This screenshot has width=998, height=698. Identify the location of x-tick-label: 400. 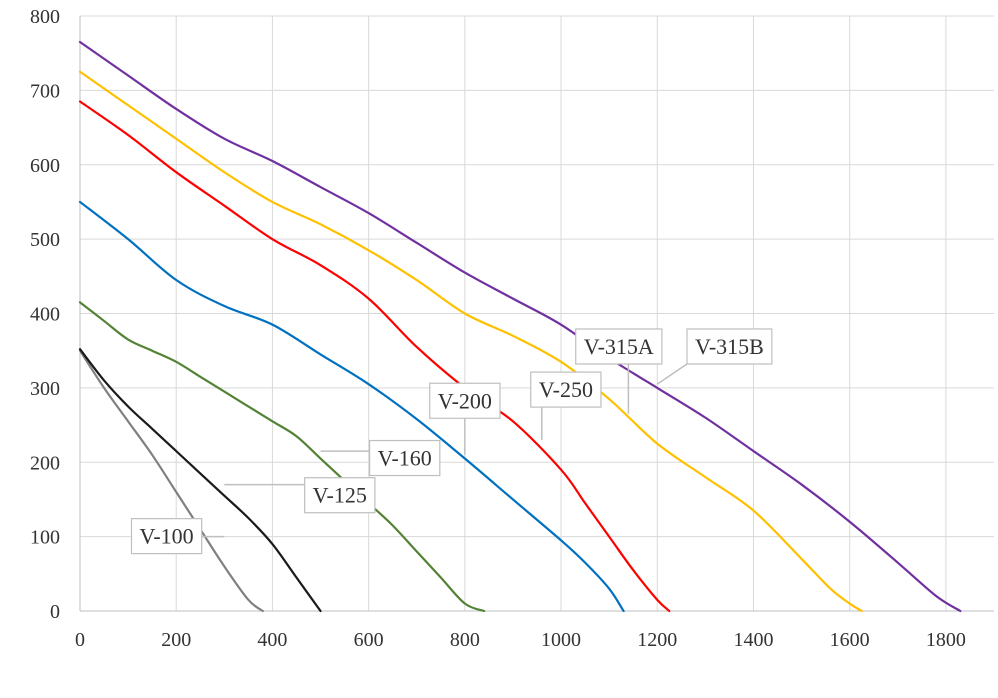
(272, 640).